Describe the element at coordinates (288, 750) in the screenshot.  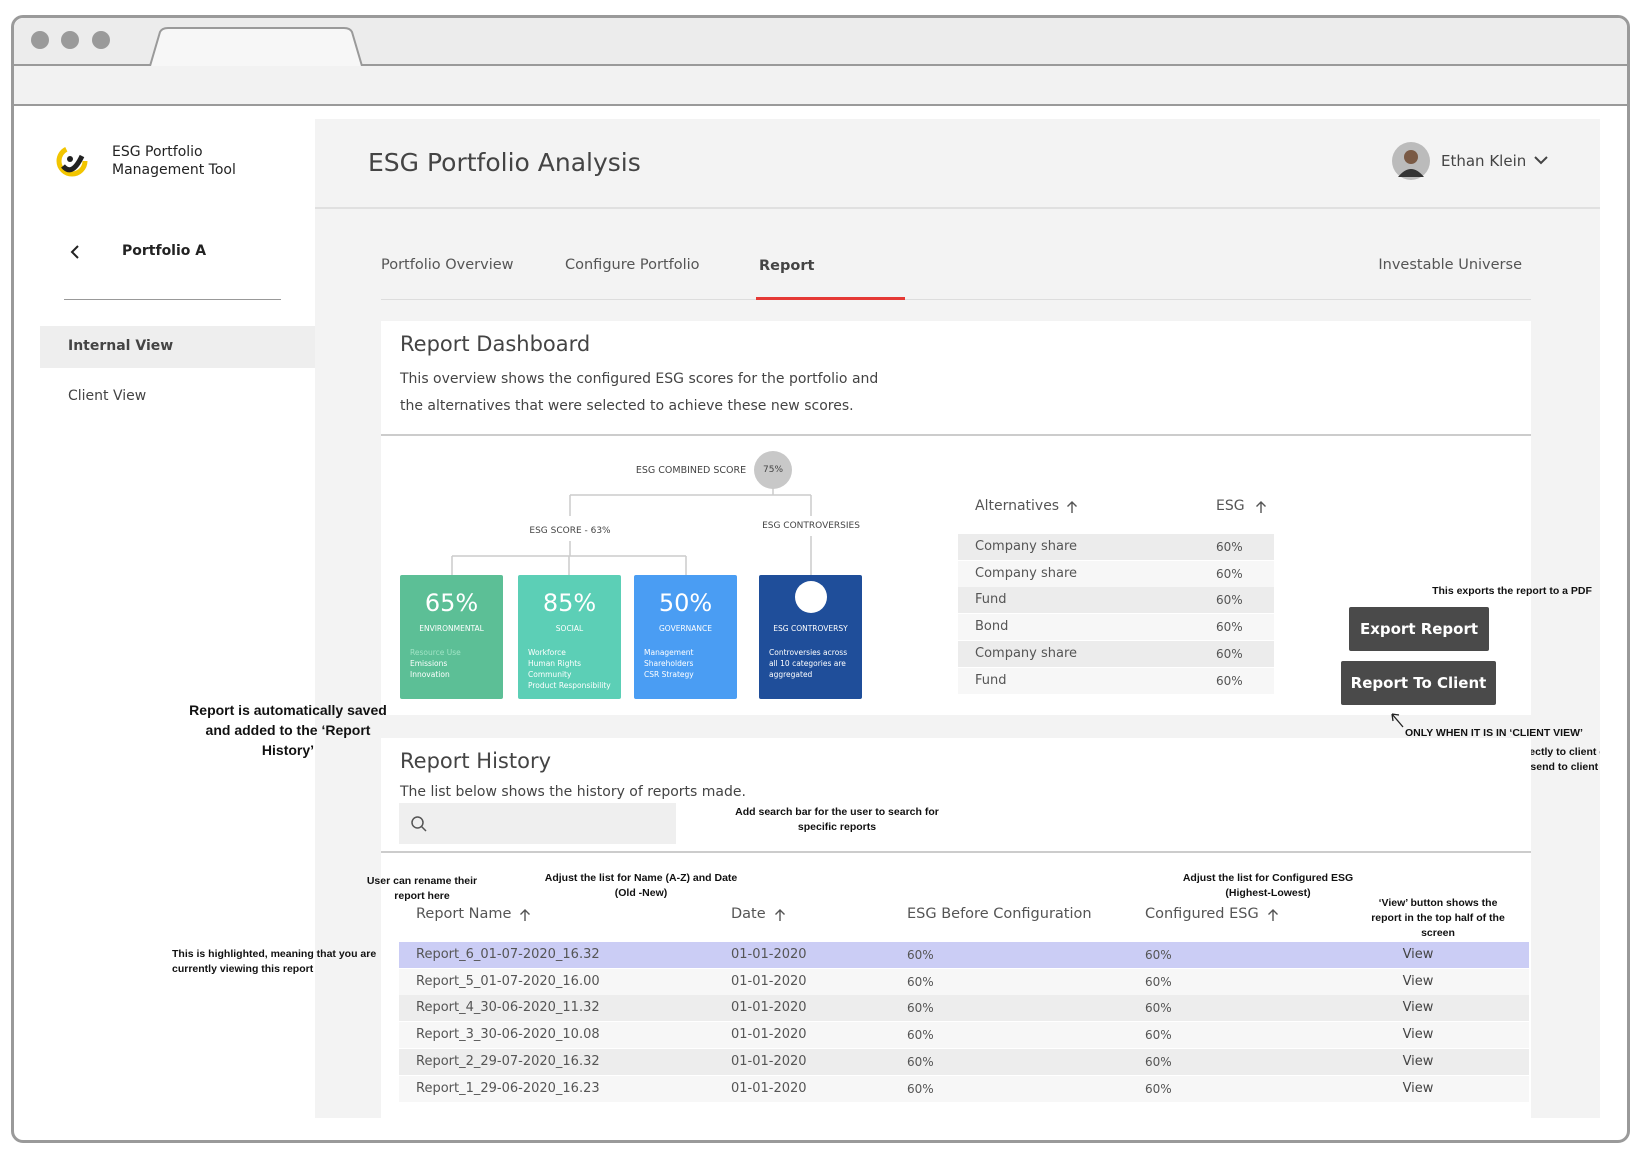
I see `annotation-line: History’` at that location.